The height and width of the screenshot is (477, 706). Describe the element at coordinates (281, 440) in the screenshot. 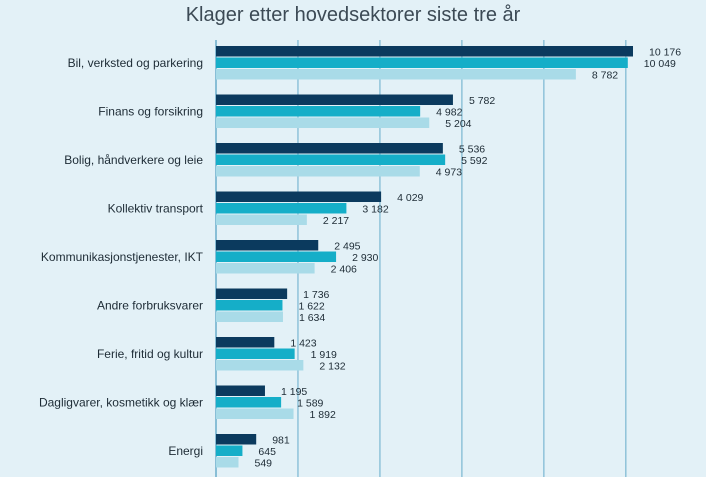

I see `value-label: 981` at that location.